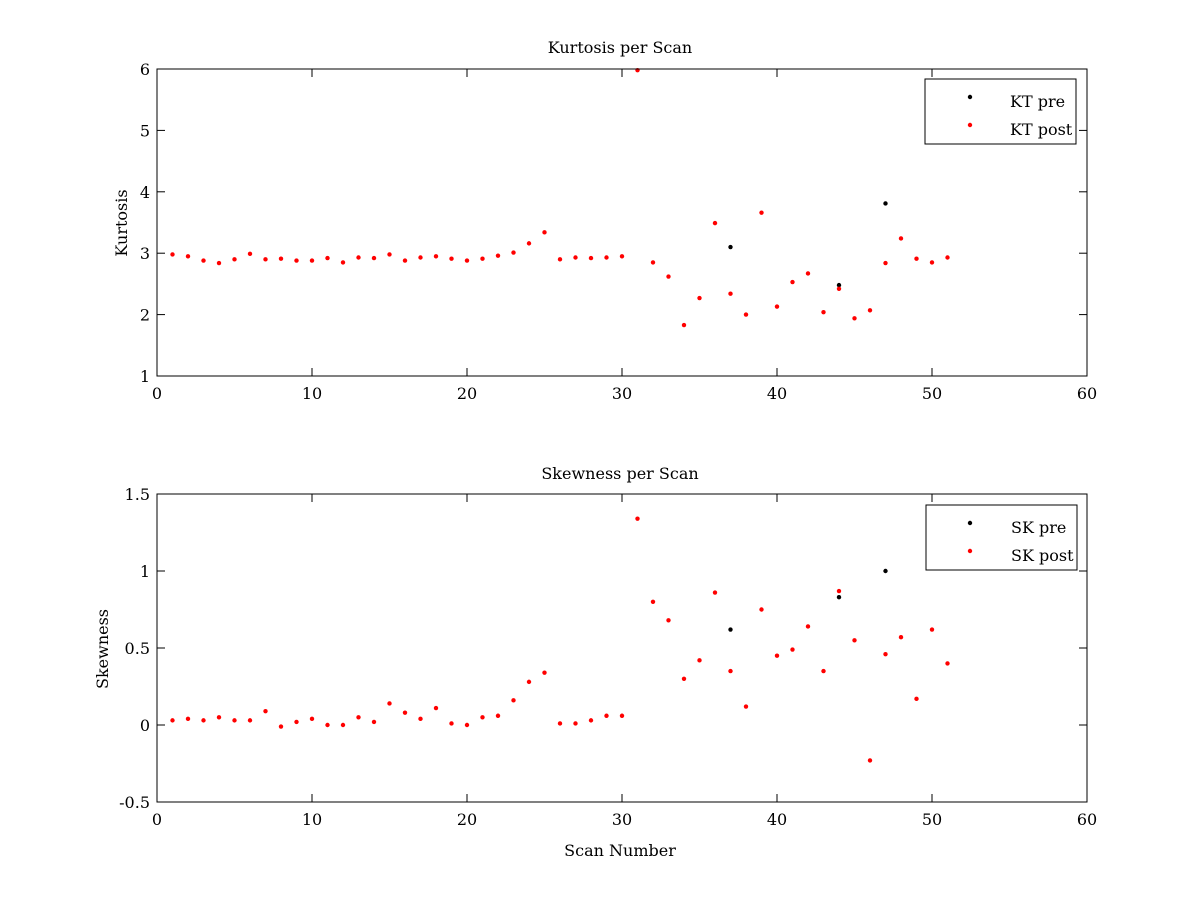 This screenshot has width=1200, height=900. I want to click on skewness-pre-point, so click(839, 597).